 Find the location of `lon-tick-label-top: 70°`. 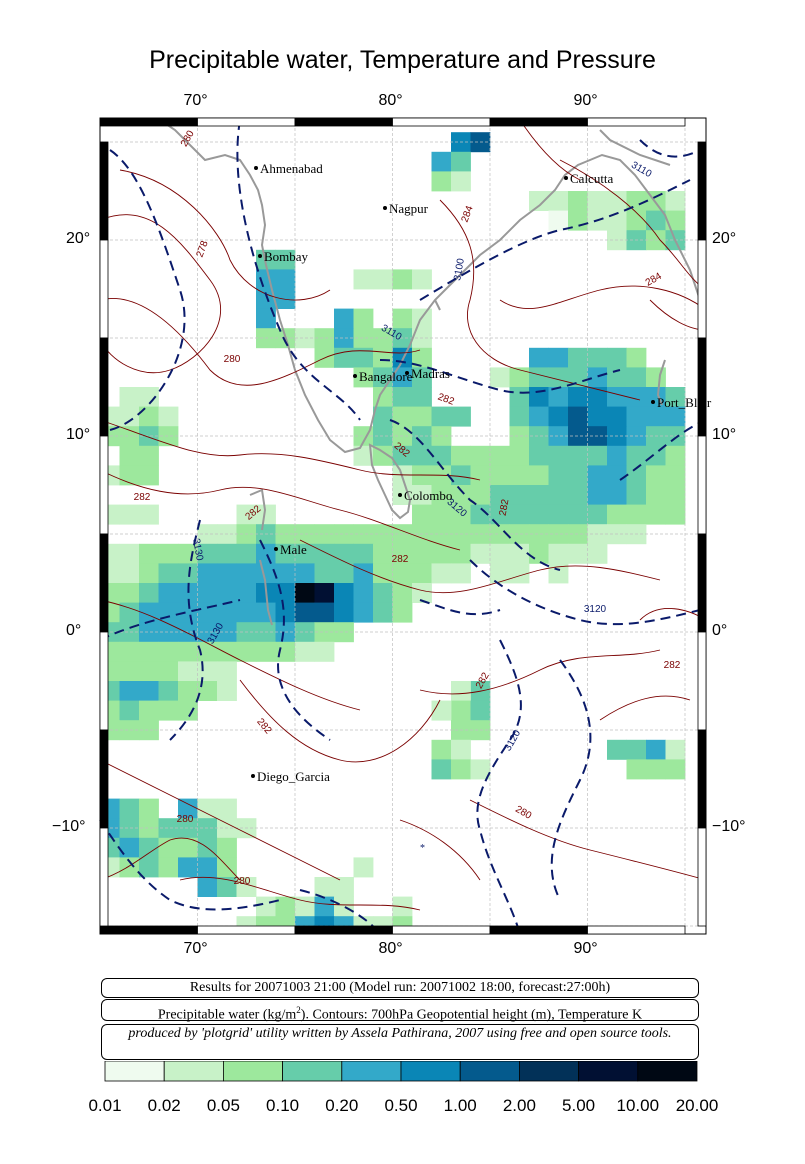

lon-tick-label-top: 70° is located at coordinates (195, 100).